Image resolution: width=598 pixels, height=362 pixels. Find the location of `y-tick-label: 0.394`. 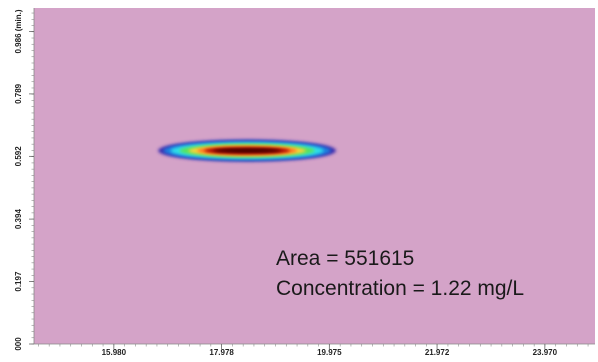

y-tick-label: 0.394 is located at coordinates (18, 219).